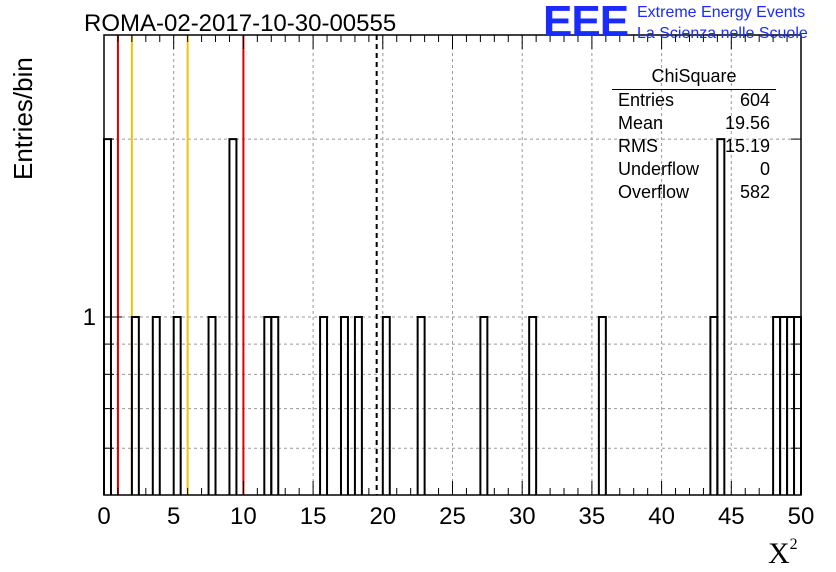 This screenshot has width=836, height=572. What do you see at coordinates (694, 89) in the screenshot?
I see `stats-box-rule` at bounding box center [694, 89].